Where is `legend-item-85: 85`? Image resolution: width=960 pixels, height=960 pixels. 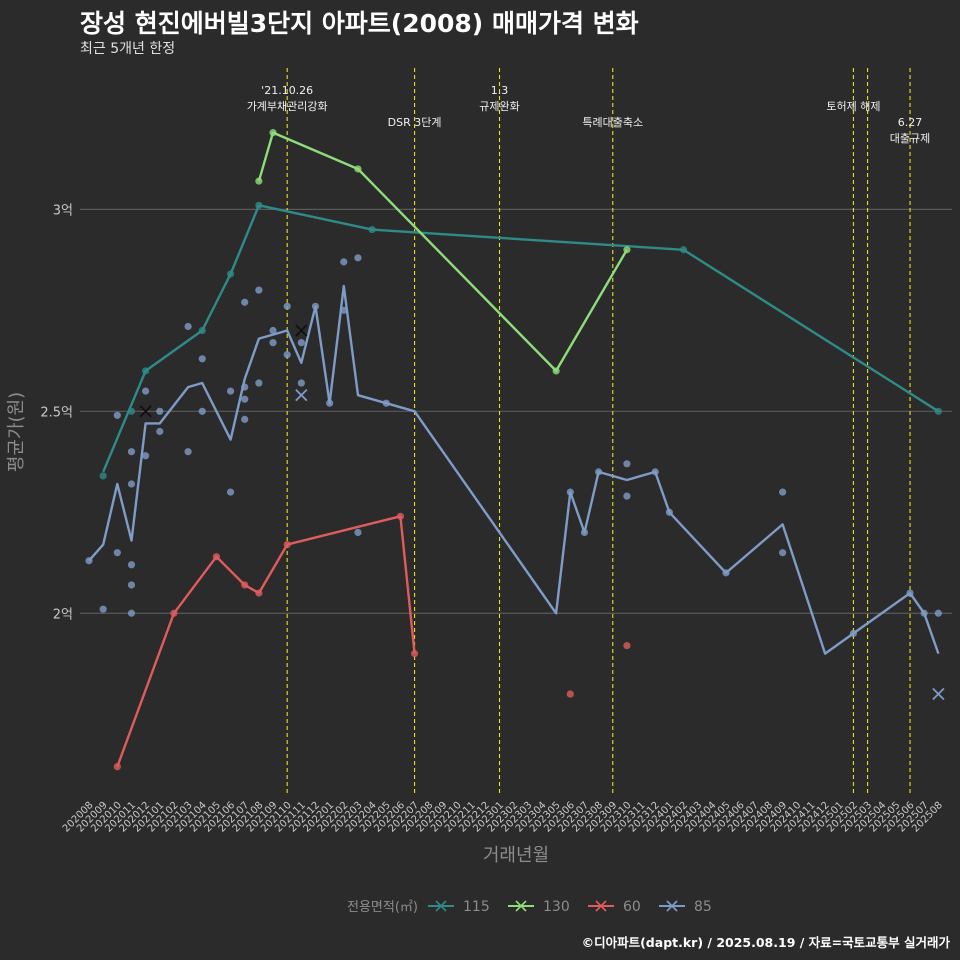
legend-item-85: 85 is located at coordinates (685, 907).